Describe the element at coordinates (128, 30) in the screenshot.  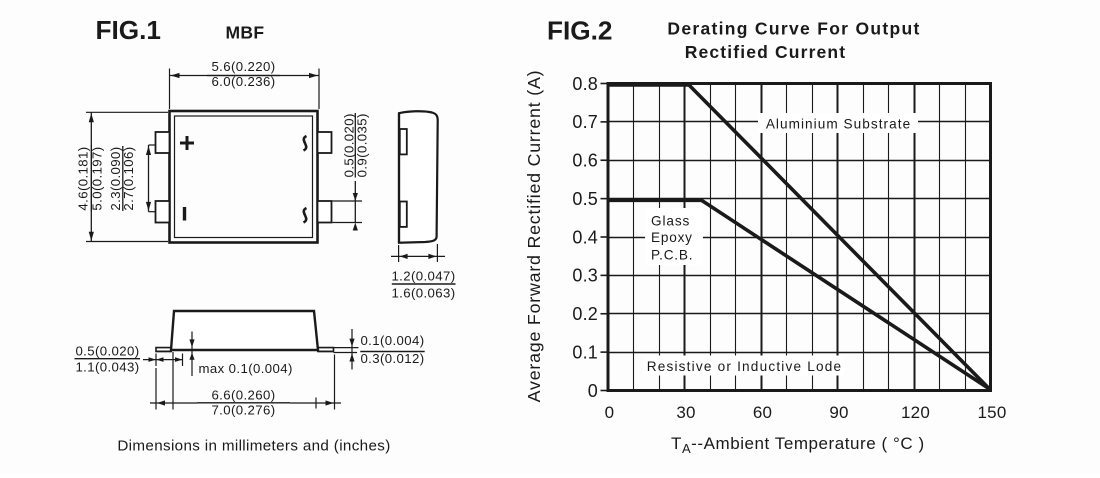
I see `svg-text: FIG.1` at that location.